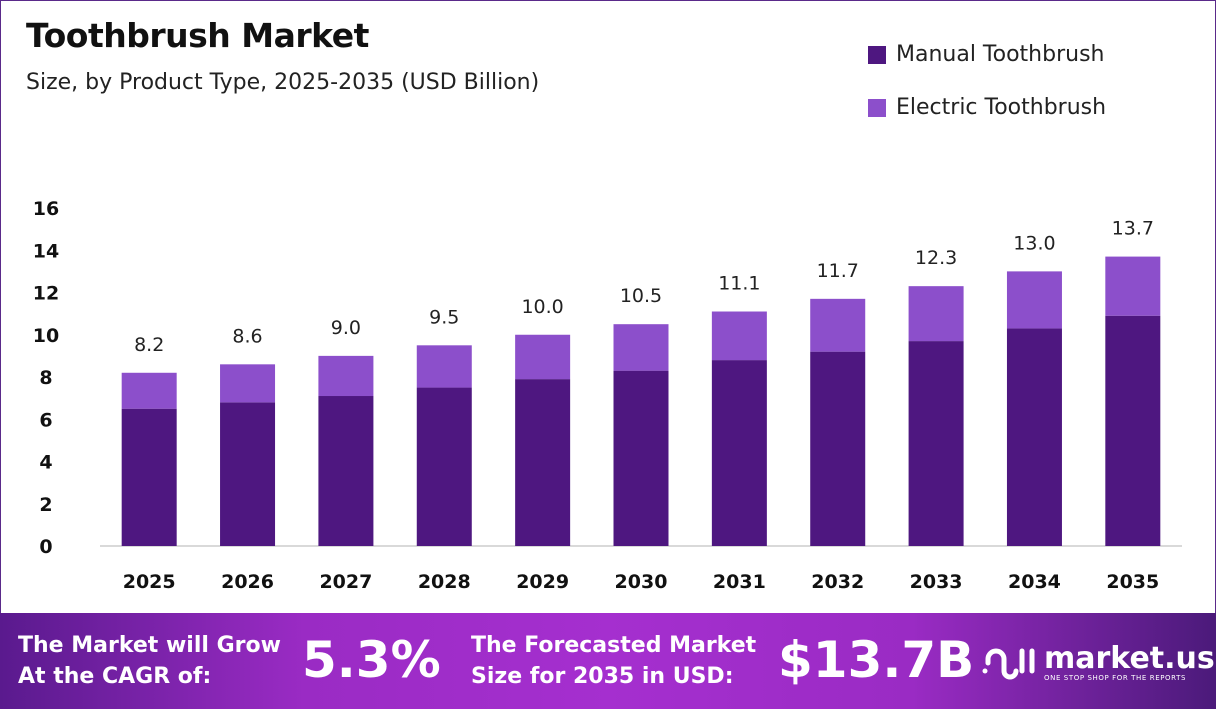 The height and width of the screenshot is (709, 1216). I want to click on market-us-logo: market.us ONE STOP SHOP FOR THE REPORTS, so click(1098, 663).